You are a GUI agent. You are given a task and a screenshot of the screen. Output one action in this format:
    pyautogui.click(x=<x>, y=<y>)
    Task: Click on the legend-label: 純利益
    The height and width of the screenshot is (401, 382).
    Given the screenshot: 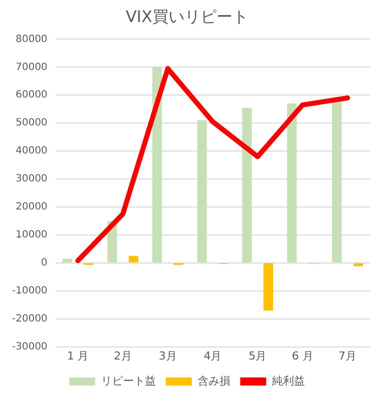 What is the action you would take?
    pyautogui.click(x=288, y=381)
    